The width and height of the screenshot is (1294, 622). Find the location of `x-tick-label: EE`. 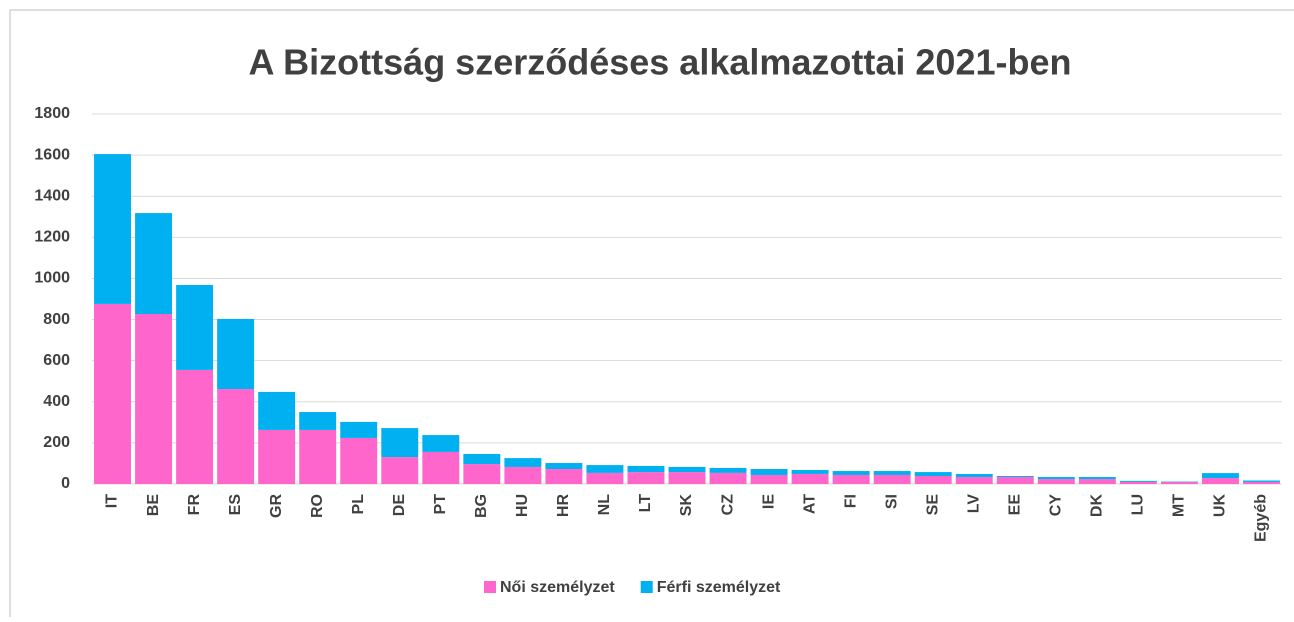

x-tick-label: EE is located at coordinates (1014, 505).